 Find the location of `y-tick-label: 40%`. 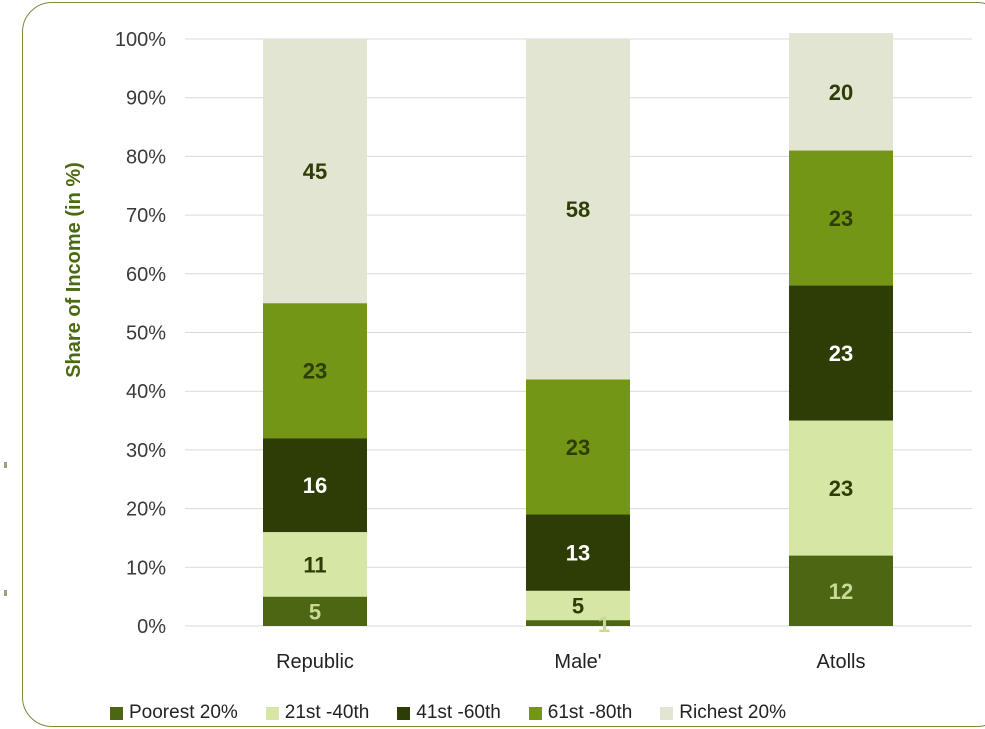

y-tick-label: 40% is located at coordinates (146, 392).